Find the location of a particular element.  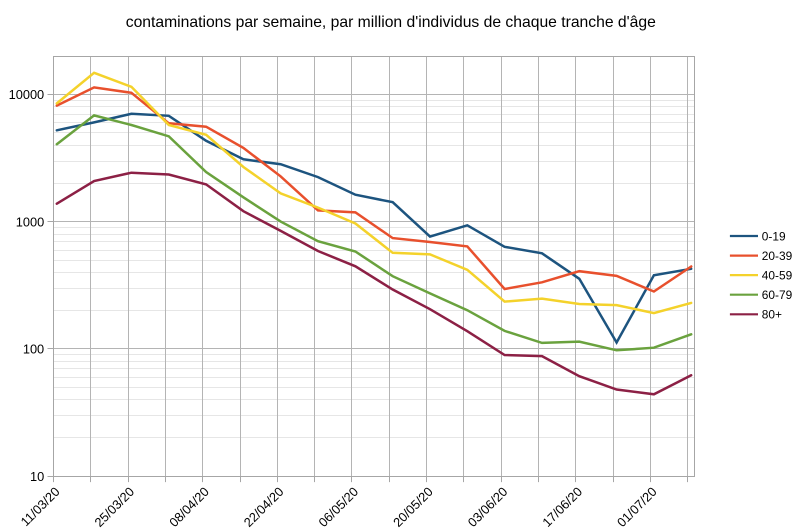

svg-text: 40-59 is located at coordinates (777, 276).